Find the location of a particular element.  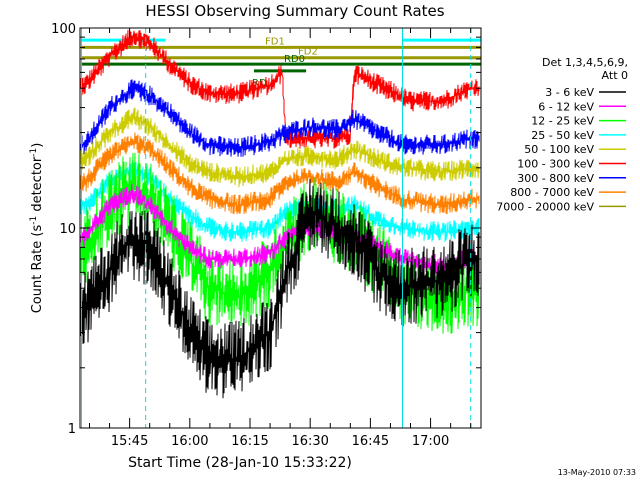

legend-entry-label: 50 - 100 keV is located at coordinates (559, 149).